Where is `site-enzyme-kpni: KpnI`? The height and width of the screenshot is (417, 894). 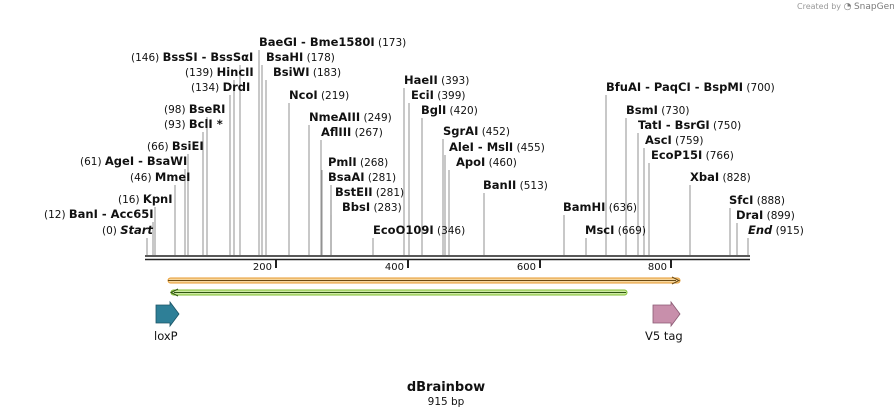 site-enzyme-kpni: KpnI is located at coordinates (158, 199).